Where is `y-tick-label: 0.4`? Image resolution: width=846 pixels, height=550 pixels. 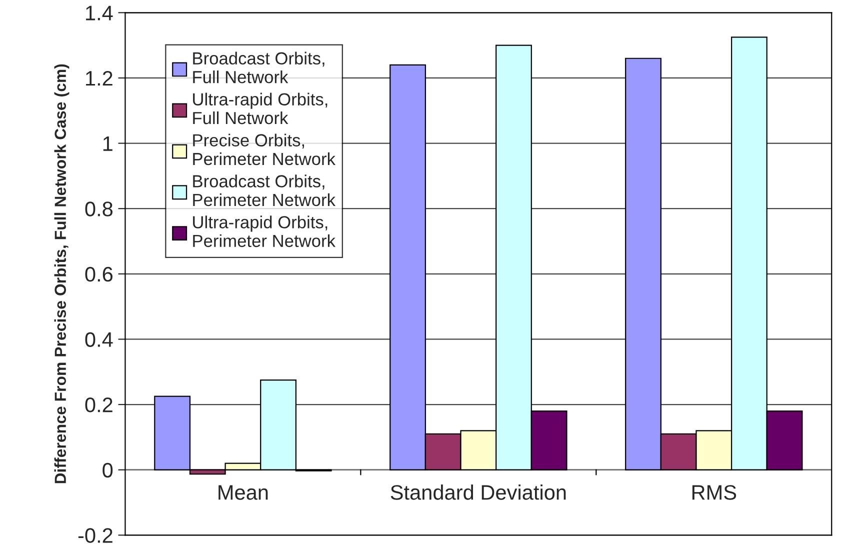 y-tick-label: 0.4 is located at coordinates (99, 339).